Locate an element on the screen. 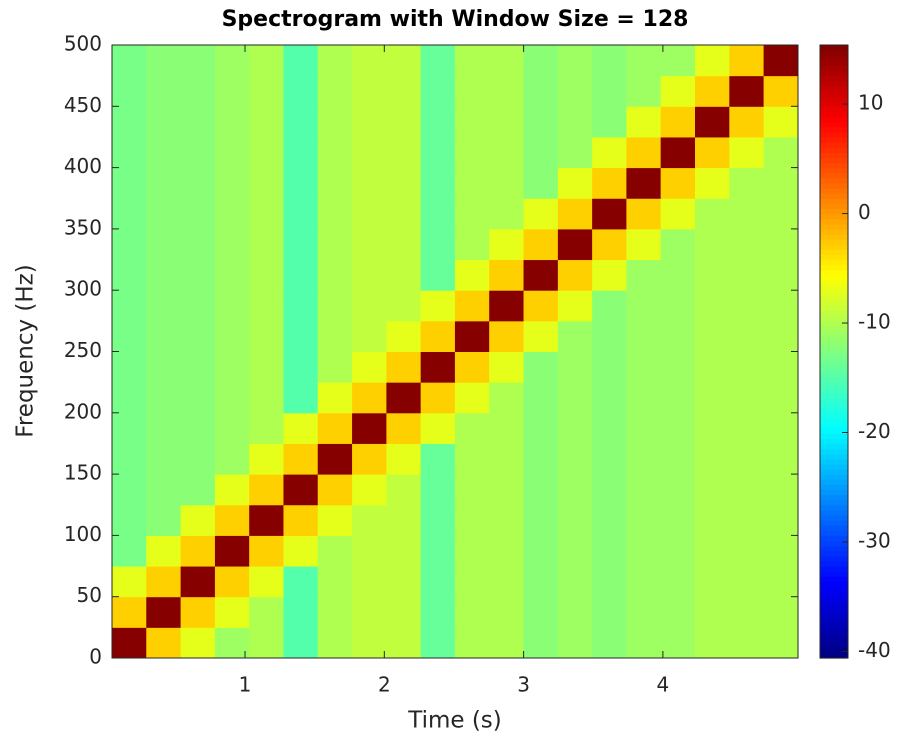 This screenshot has width=917, height=744. y-tick-label: 100 is located at coordinates (83, 534).